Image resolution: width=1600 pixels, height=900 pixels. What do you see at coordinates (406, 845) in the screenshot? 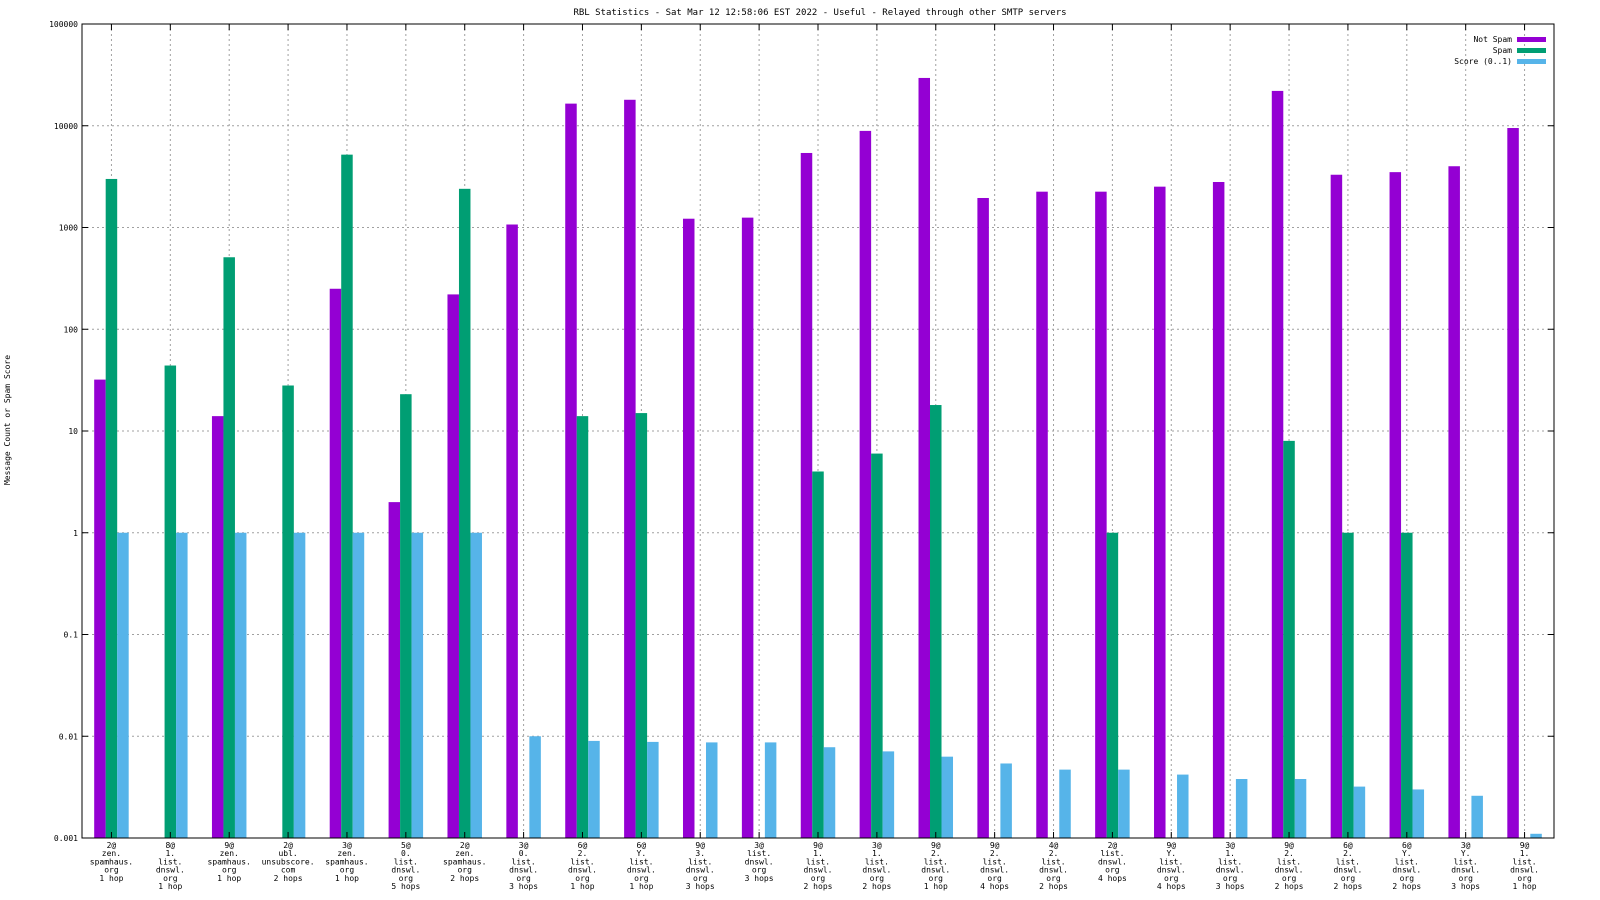
I see `x-tick-label-line: 5@` at bounding box center [406, 845].